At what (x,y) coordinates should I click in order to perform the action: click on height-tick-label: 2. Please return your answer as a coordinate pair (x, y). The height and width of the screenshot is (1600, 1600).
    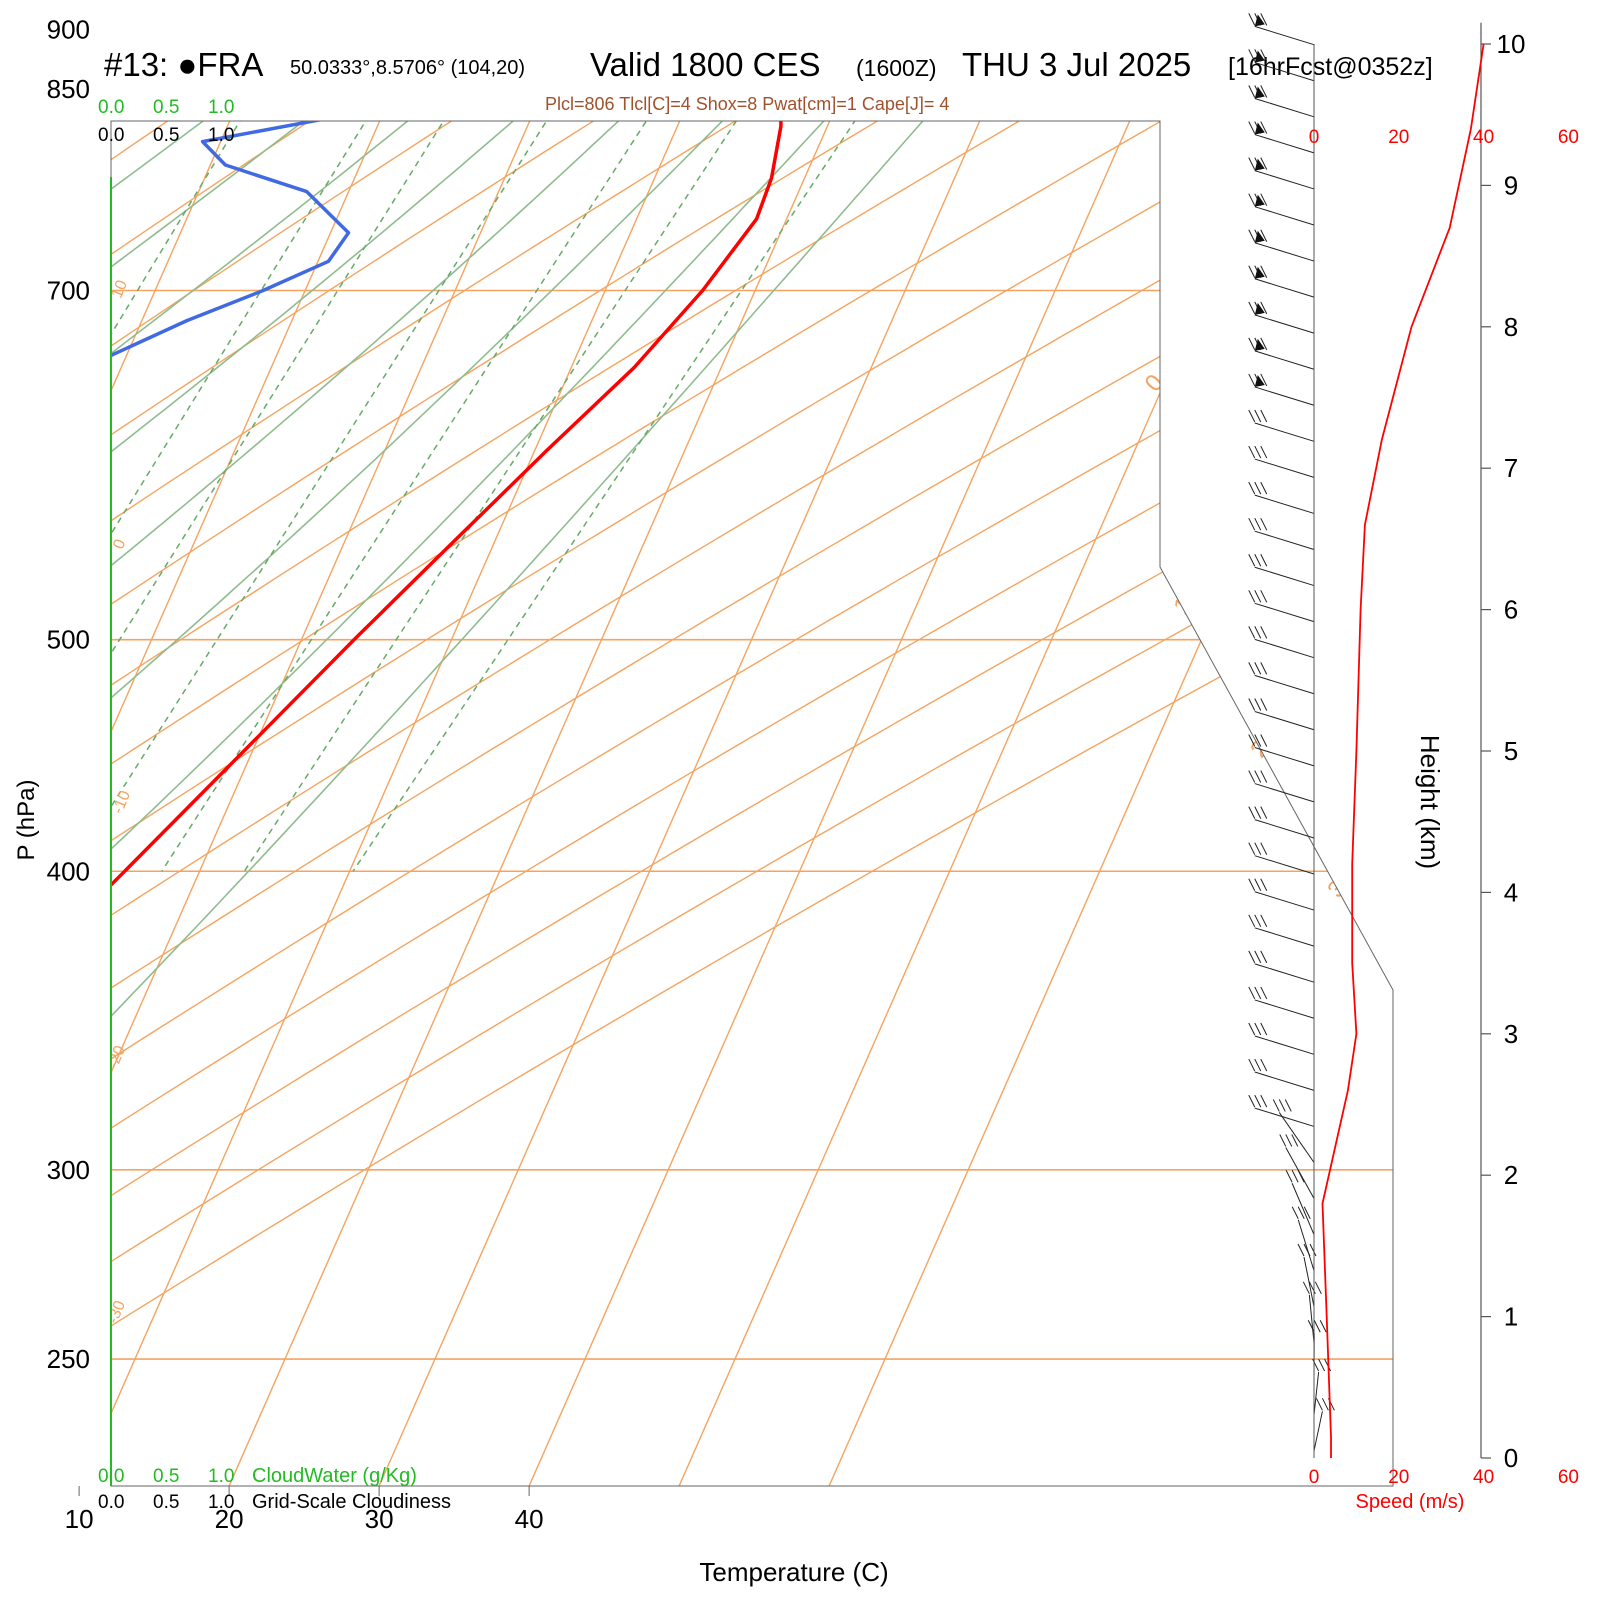
    Looking at the image, I should click on (1511, 1175).